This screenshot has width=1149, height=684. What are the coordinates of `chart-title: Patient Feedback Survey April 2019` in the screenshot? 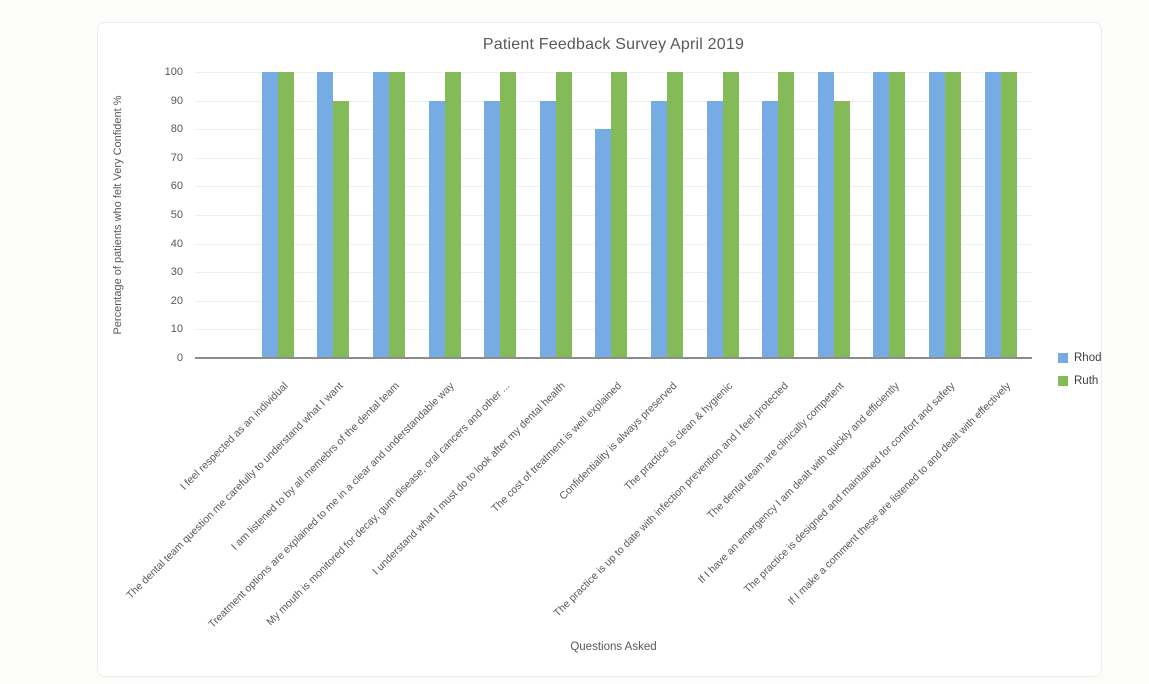 It's located at (613, 44).